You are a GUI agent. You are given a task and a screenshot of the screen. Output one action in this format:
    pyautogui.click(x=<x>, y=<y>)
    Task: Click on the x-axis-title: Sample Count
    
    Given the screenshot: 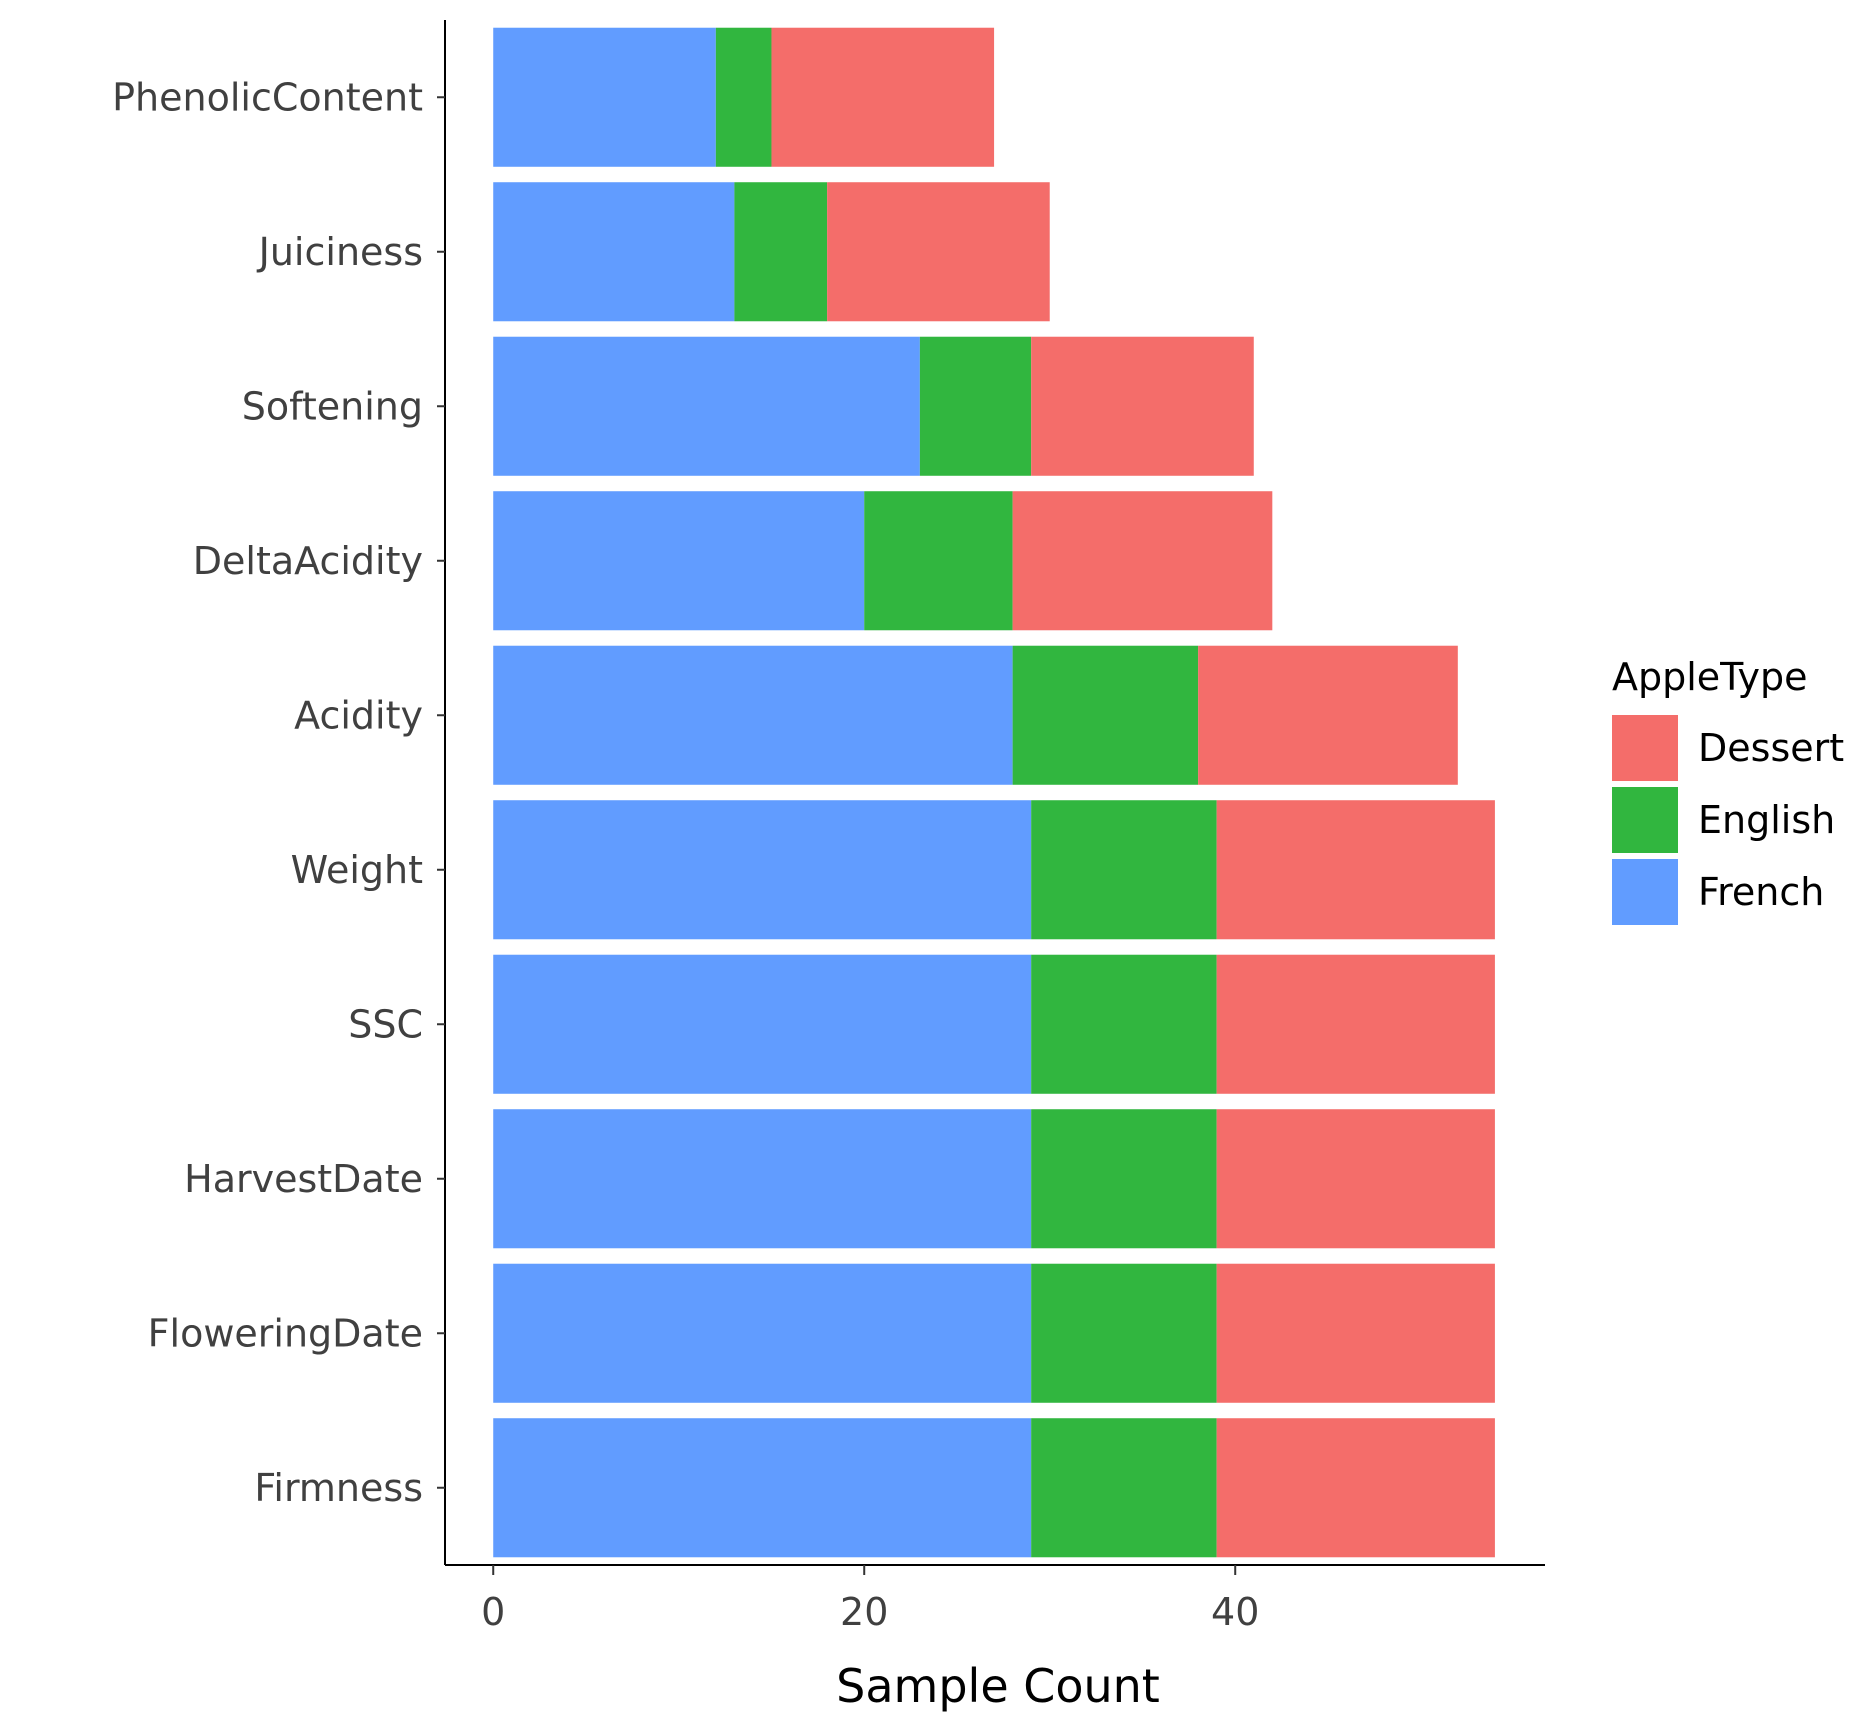 What is the action you would take?
    pyautogui.click(x=998, y=1686)
    